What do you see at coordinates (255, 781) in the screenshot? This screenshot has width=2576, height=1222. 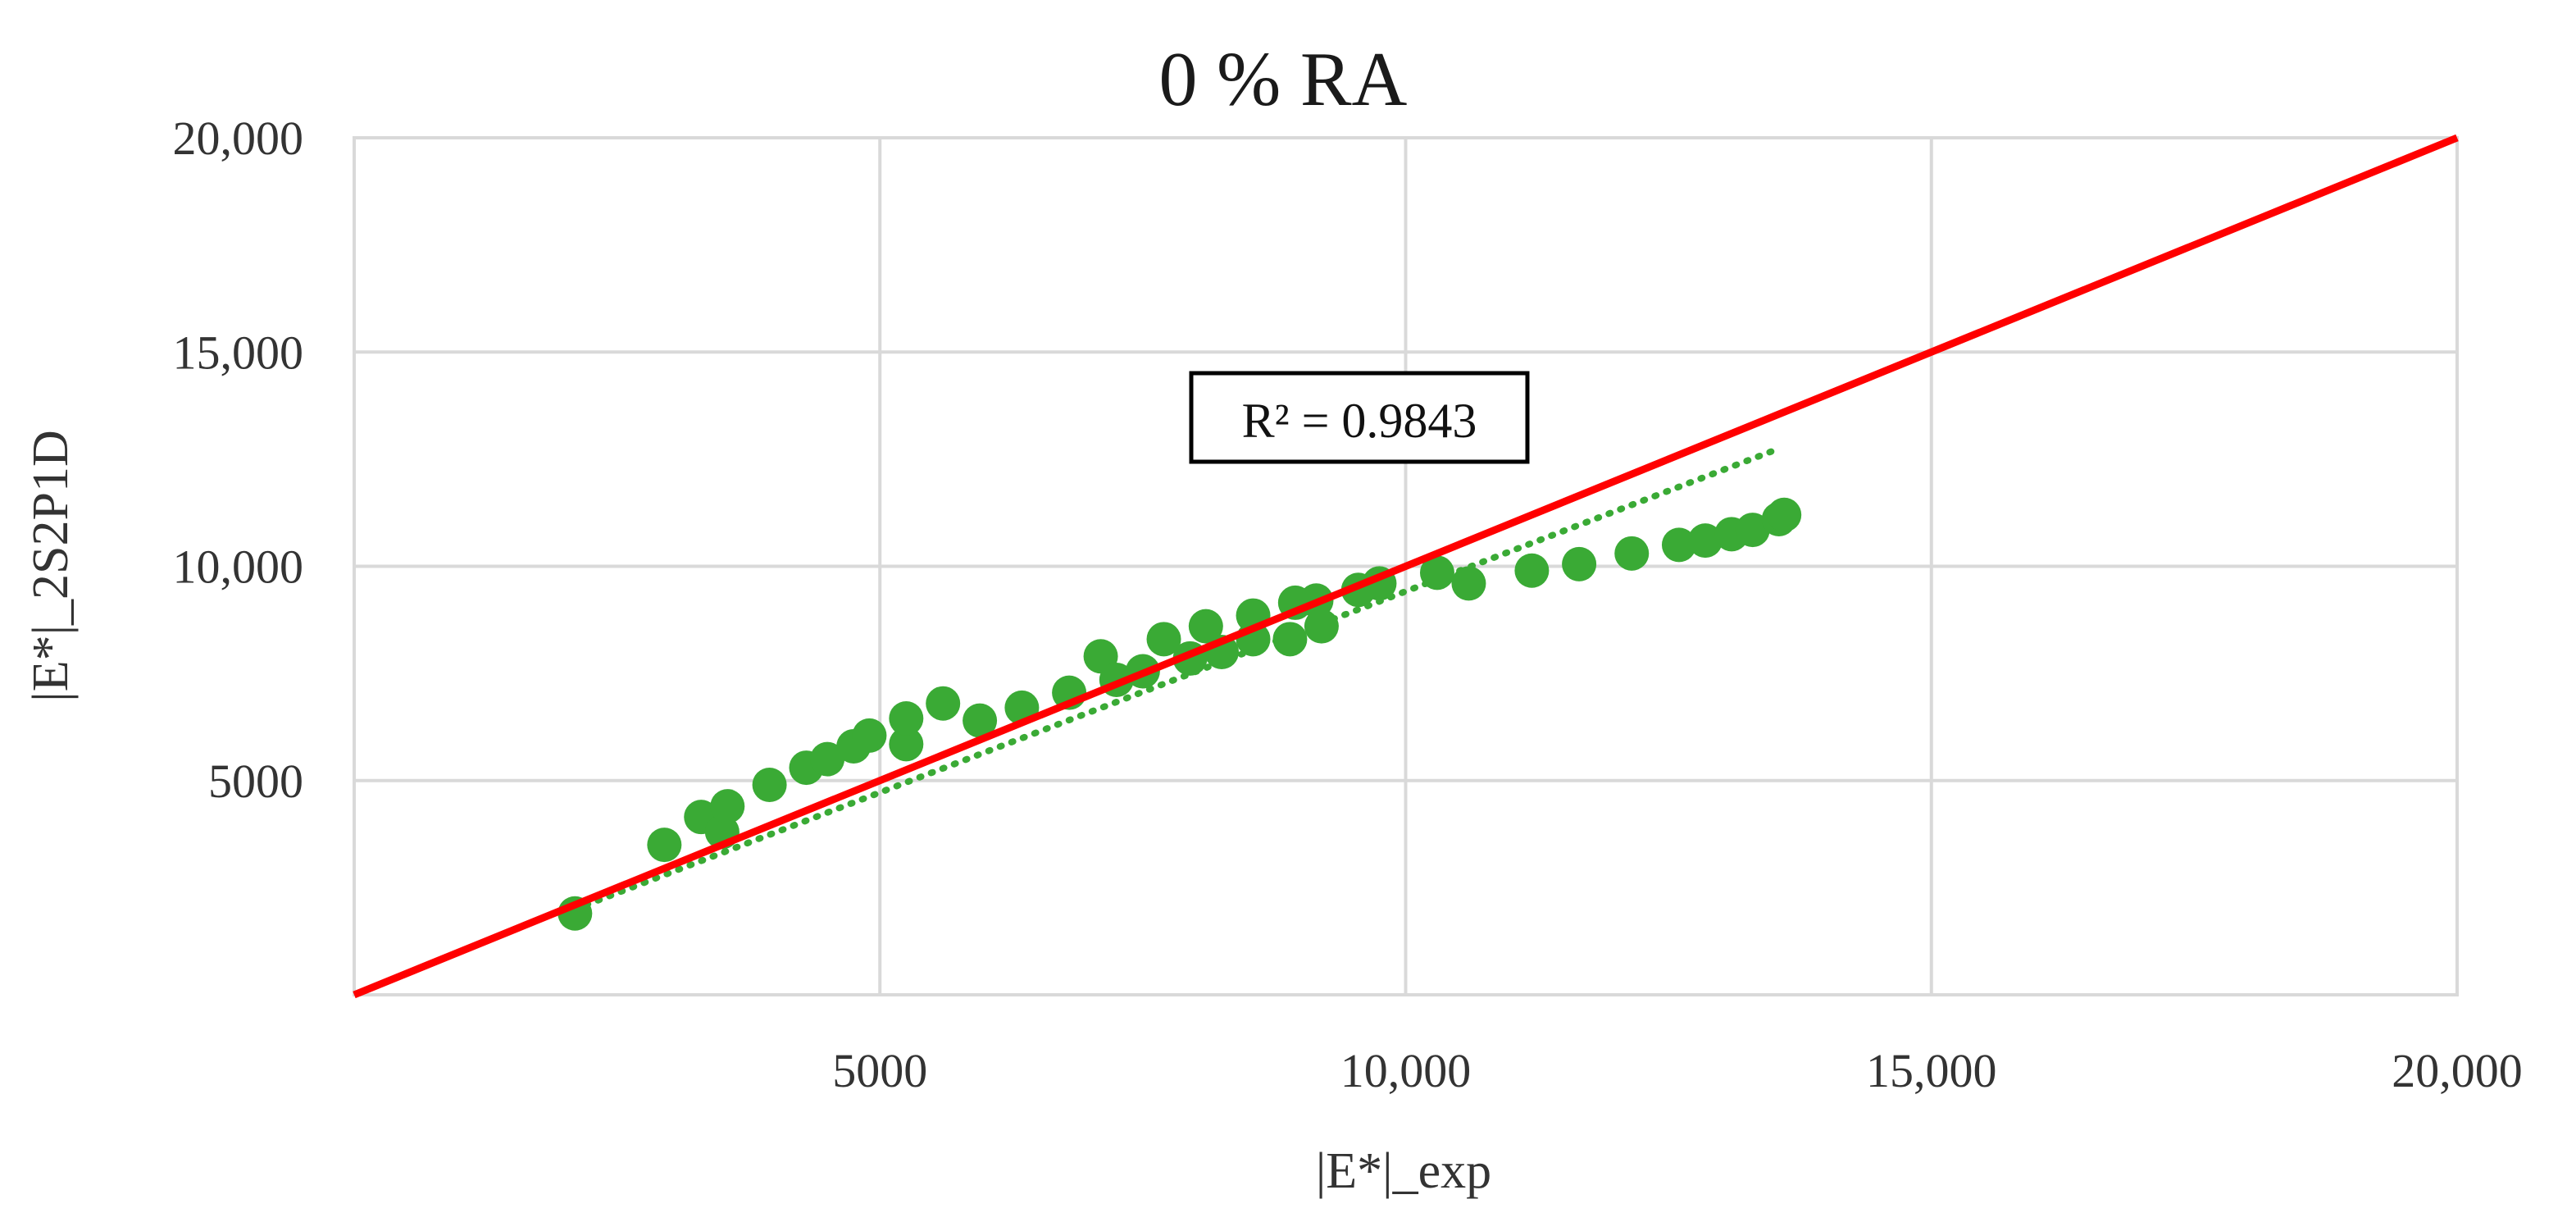 I see `y-tick-label: 5000` at bounding box center [255, 781].